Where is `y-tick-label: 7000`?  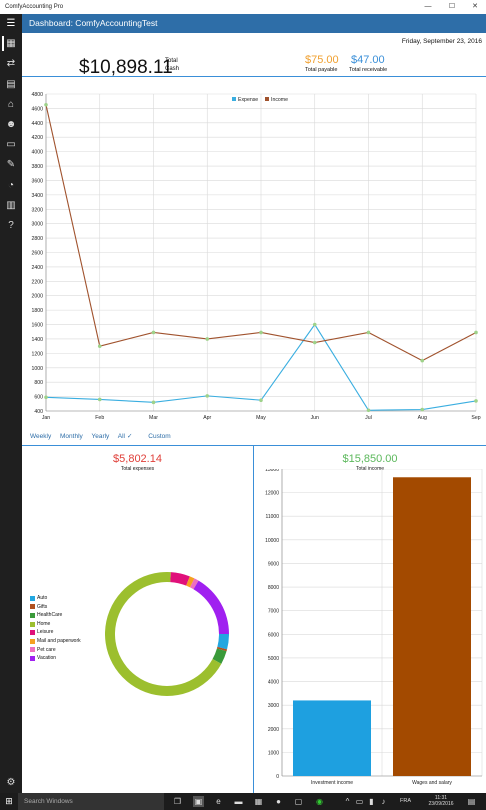
y-tick-label: 7000 is located at coordinates (273, 612).